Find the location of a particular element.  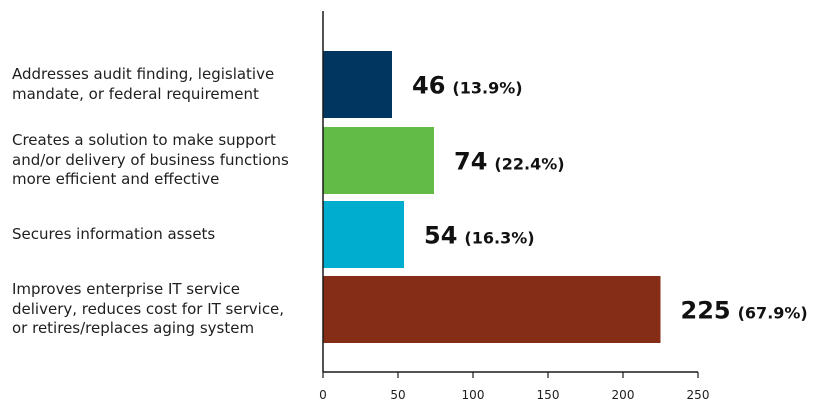

category-label-line: more efficient and effective is located at coordinates (116, 179).